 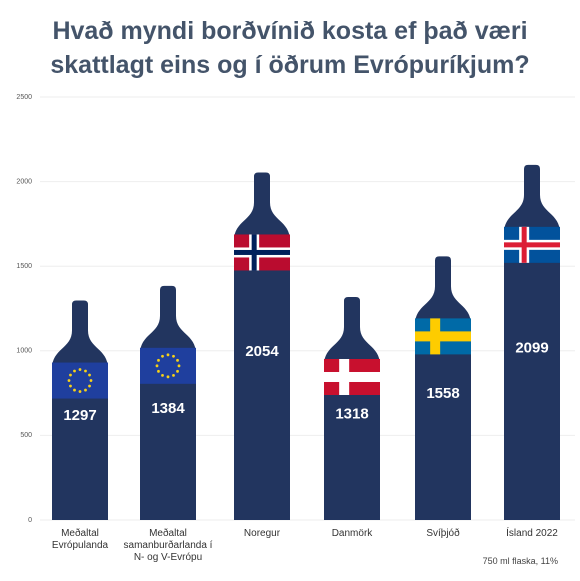 What do you see at coordinates (24, 181) in the screenshot?
I see `y-tick-label: 2000` at bounding box center [24, 181].